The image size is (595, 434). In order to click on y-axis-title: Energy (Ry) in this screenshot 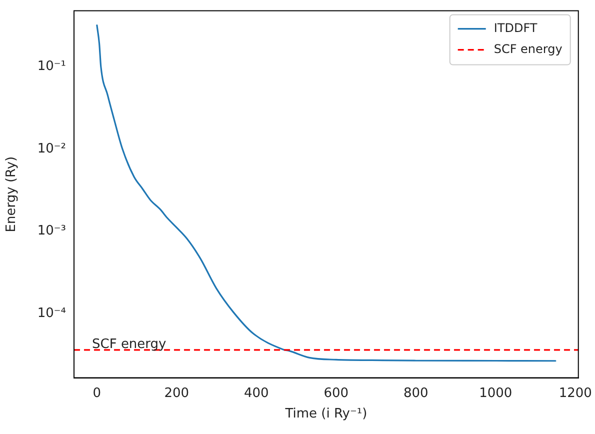, I will do `click(12, 194)`.